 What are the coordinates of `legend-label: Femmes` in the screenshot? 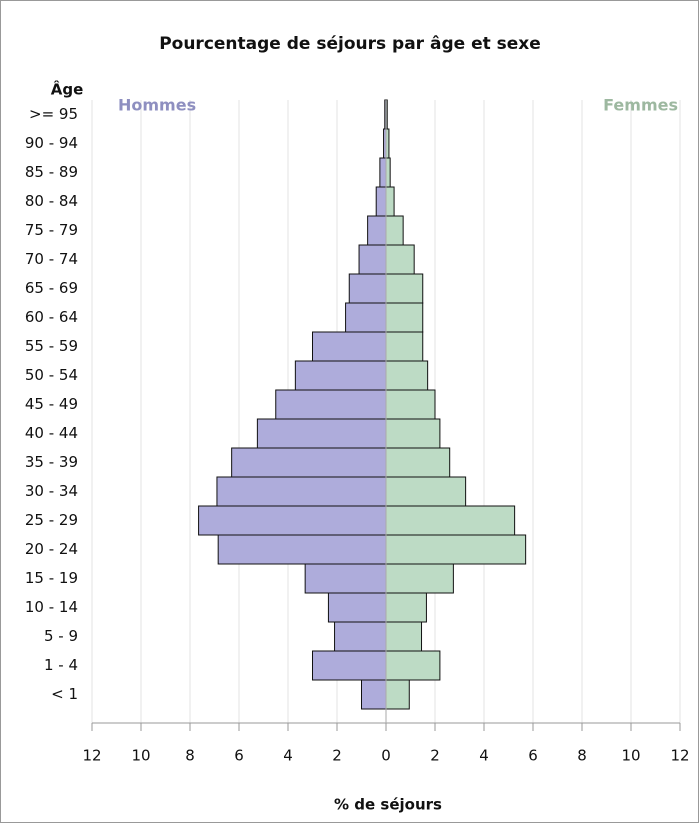 It's located at (640, 105).